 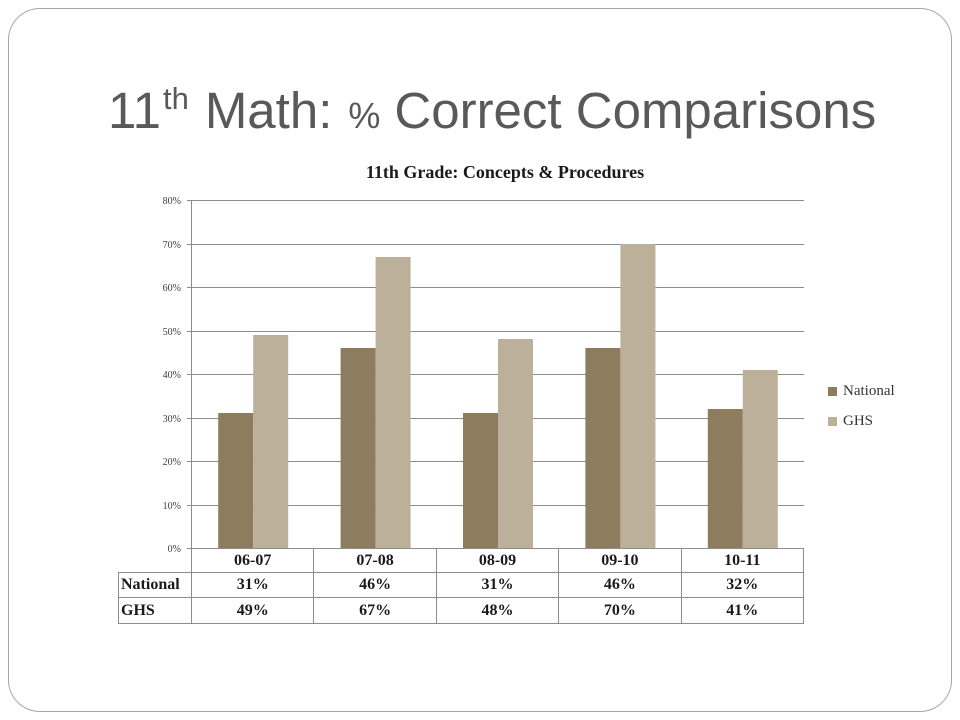 What do you see at coordinates (635, 110) in the screenshot?
I see `title-rest: Correct Comparisons` at bounding box center [635, 110].